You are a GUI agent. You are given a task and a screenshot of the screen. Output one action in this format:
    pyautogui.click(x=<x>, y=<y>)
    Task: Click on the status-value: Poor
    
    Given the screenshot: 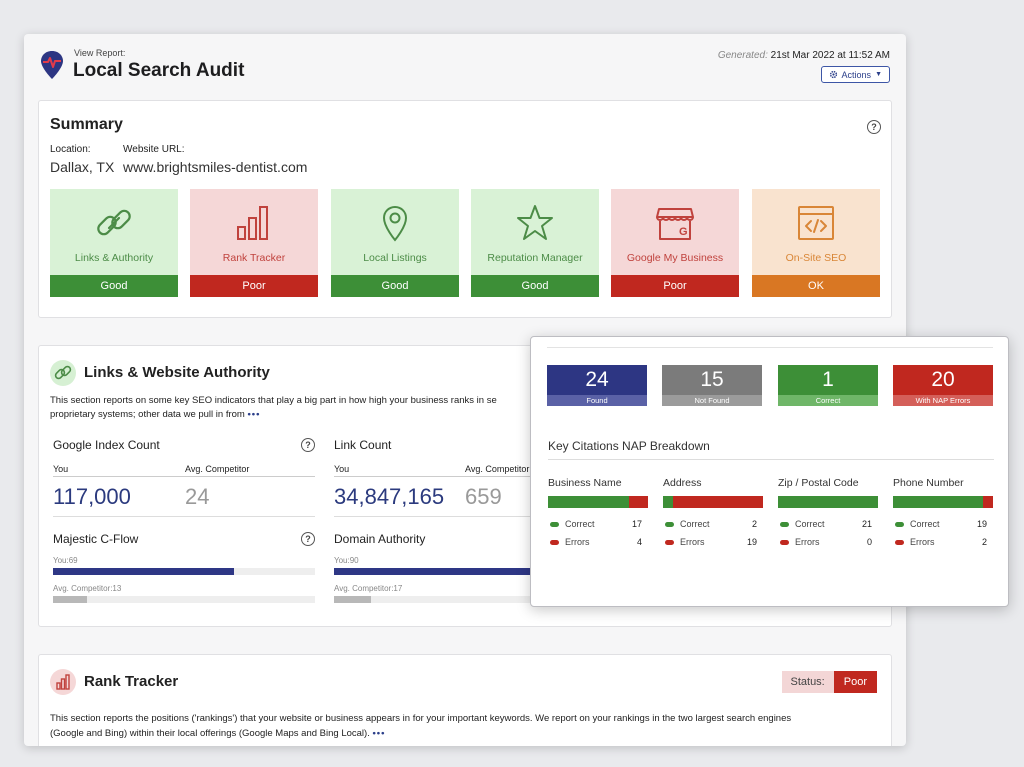 What is the action you would take?
    pyautogui.click(x=855, y=682)
    